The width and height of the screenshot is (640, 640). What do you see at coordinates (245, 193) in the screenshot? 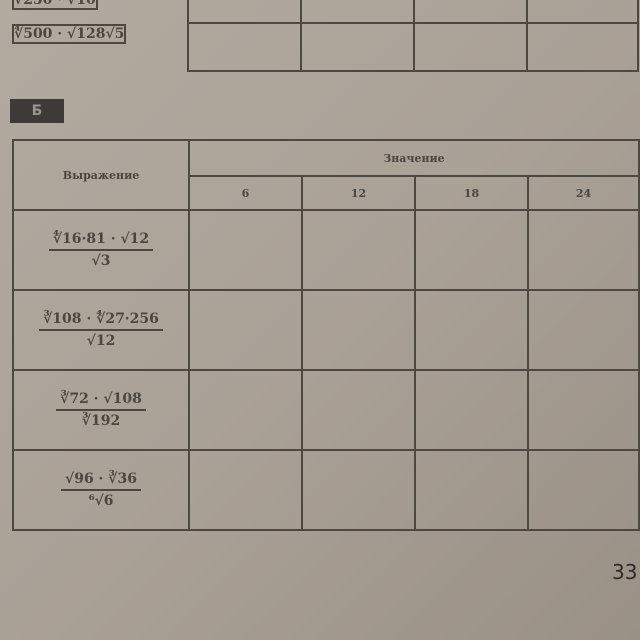
I see `value-column-6: 6` at bounding box center [245, 193].